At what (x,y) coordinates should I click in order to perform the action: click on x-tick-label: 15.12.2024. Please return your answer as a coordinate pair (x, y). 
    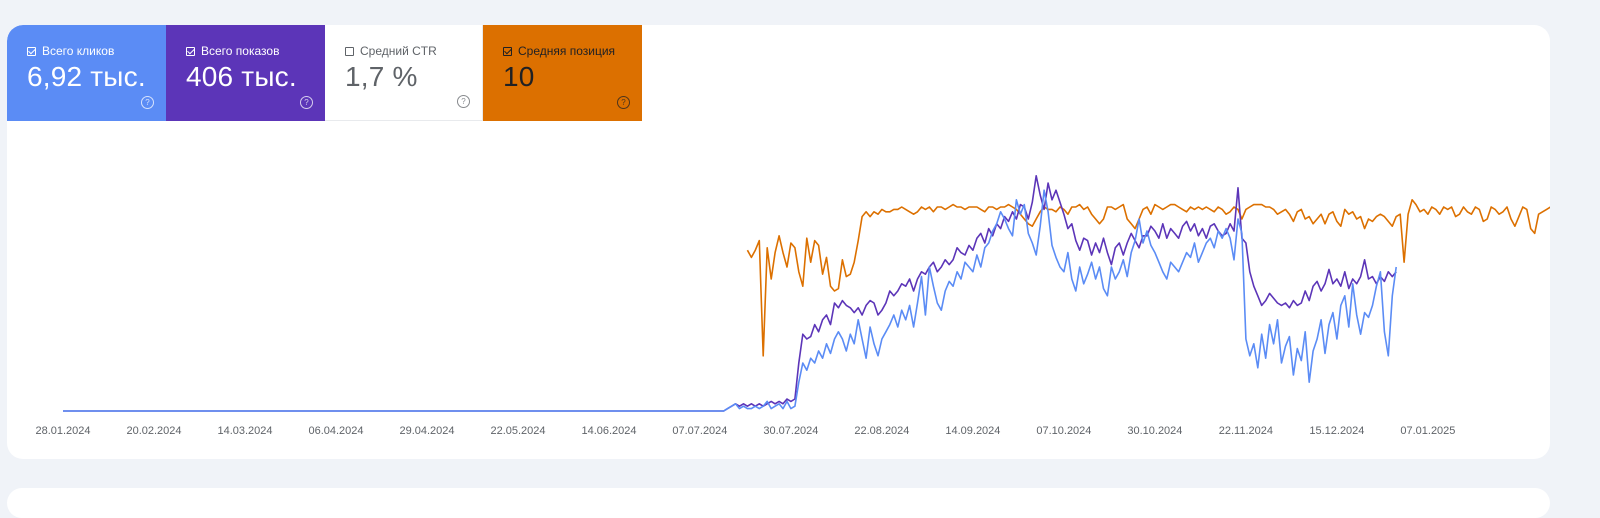
    Looking at the image, I should click on (1336, 431).